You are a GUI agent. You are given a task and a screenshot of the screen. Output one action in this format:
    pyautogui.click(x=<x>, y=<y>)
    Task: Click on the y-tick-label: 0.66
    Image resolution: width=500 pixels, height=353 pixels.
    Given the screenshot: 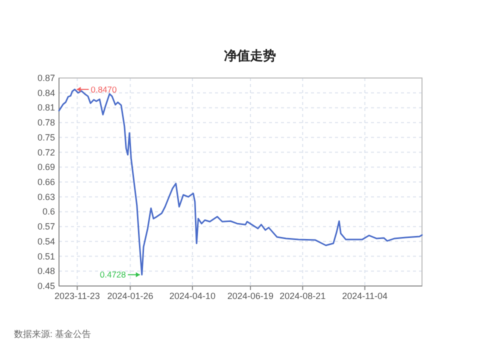 What is the action you would take?
    pyautogui.click(x=46, y=182)
    